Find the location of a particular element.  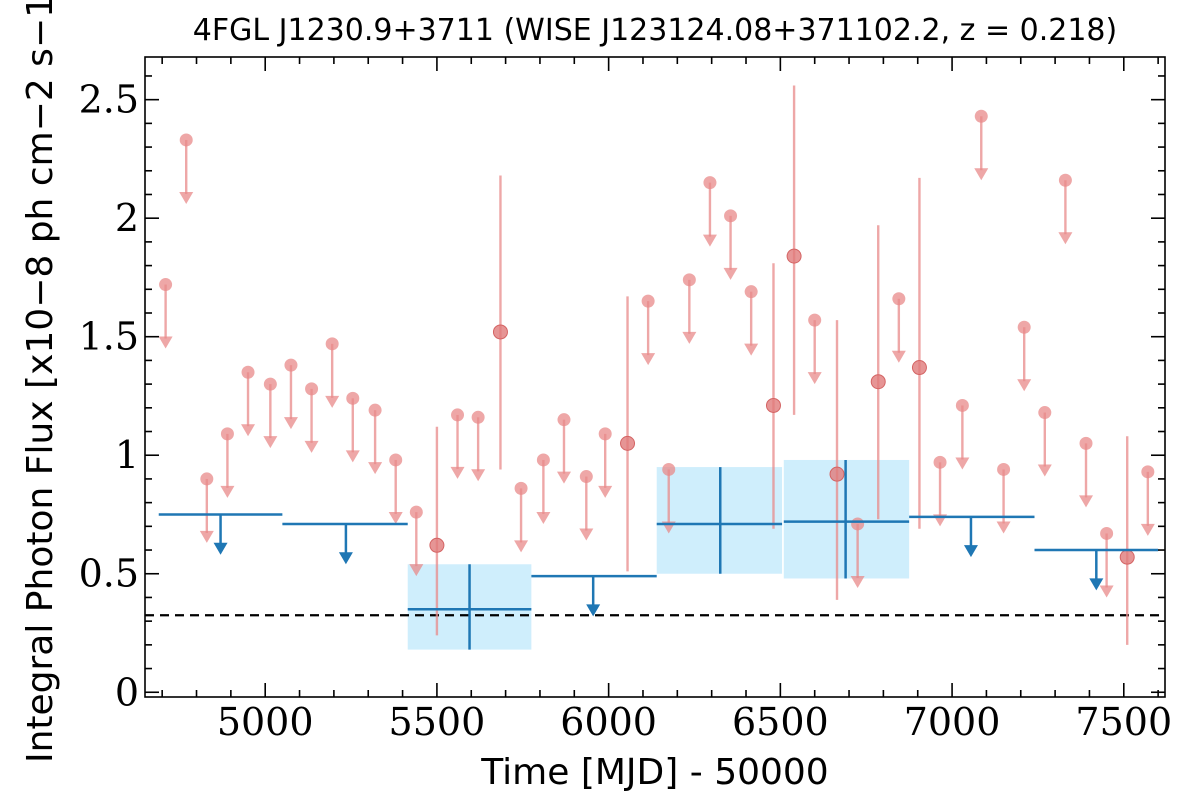

x-tick-label: 6000 is located at coordinates (608, 722).